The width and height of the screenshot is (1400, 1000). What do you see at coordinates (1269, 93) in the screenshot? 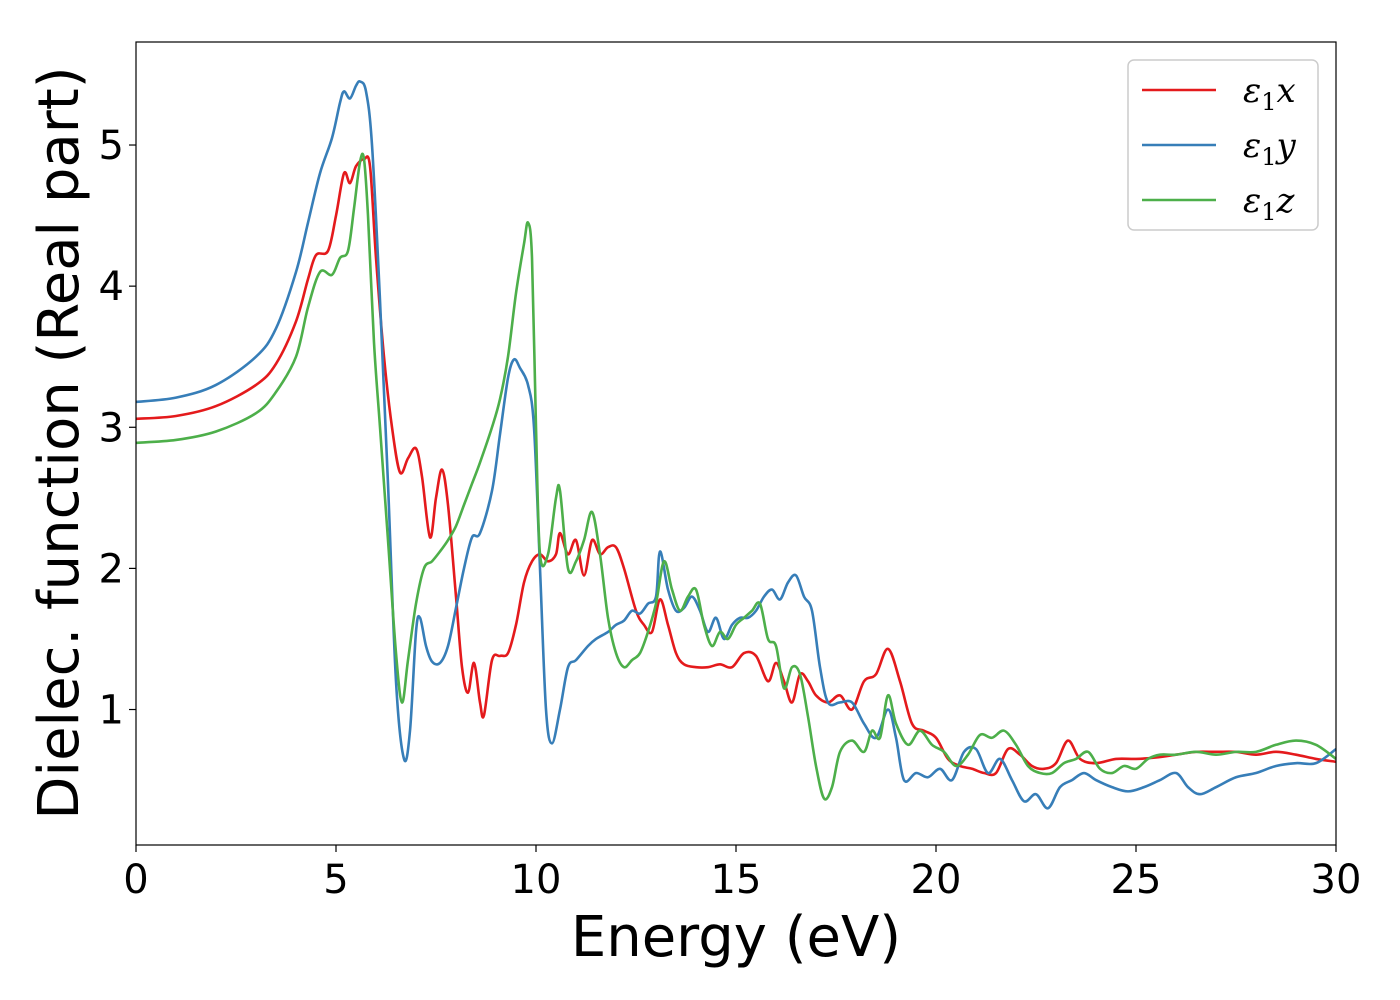
I see `legend-label-x: ε1x` at bounding box center [1269, 93].